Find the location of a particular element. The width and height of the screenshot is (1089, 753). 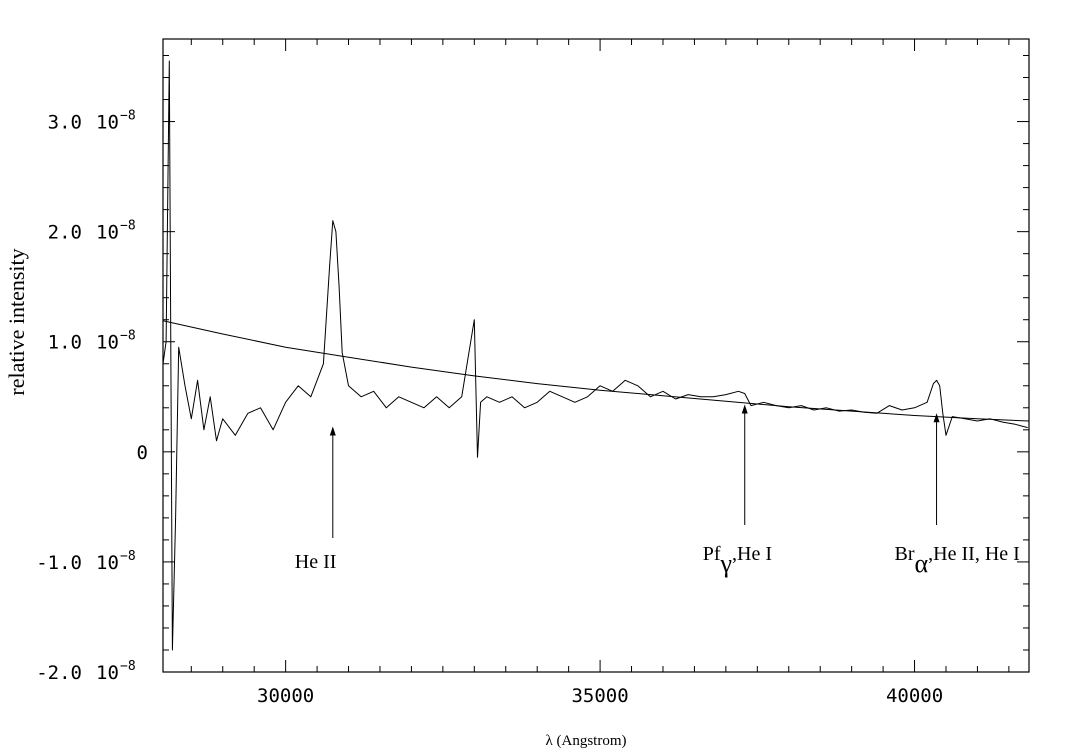

y-tick-label: 0 is located at coordinates (142, 453).